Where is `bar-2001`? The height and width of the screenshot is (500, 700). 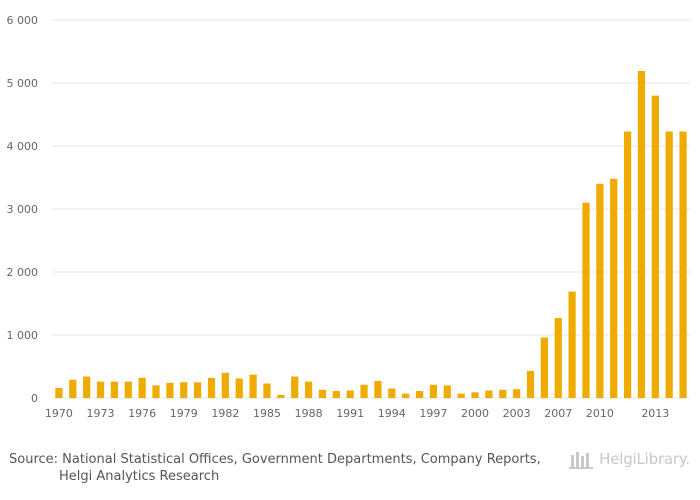
bar-2001 is located at coordinates (489, 394).